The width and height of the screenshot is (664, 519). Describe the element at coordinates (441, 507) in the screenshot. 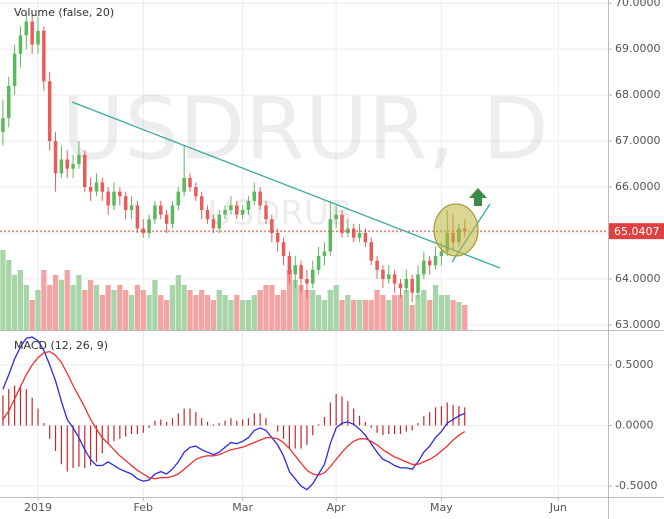

I see `x-tick-label: May` at that location.